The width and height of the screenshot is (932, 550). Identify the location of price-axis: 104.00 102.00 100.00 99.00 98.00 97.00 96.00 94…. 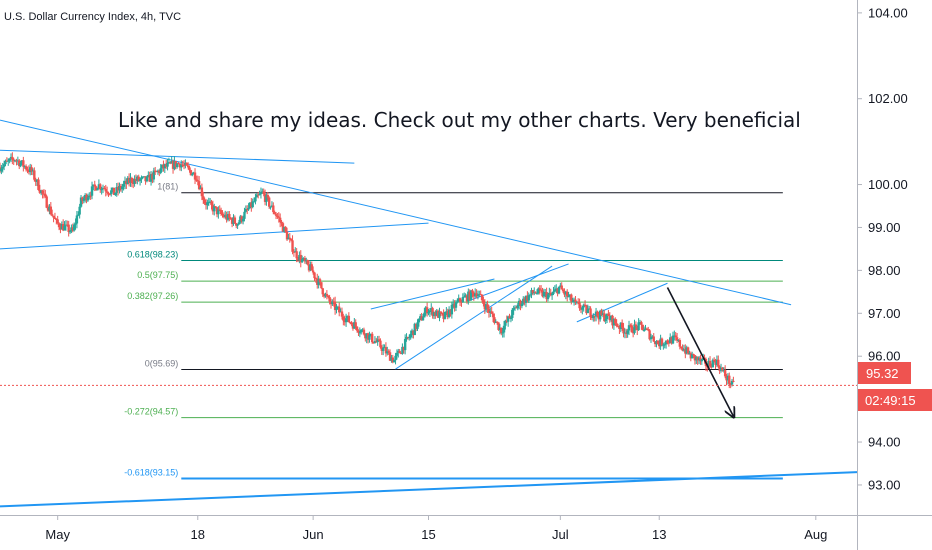
(882, 248).